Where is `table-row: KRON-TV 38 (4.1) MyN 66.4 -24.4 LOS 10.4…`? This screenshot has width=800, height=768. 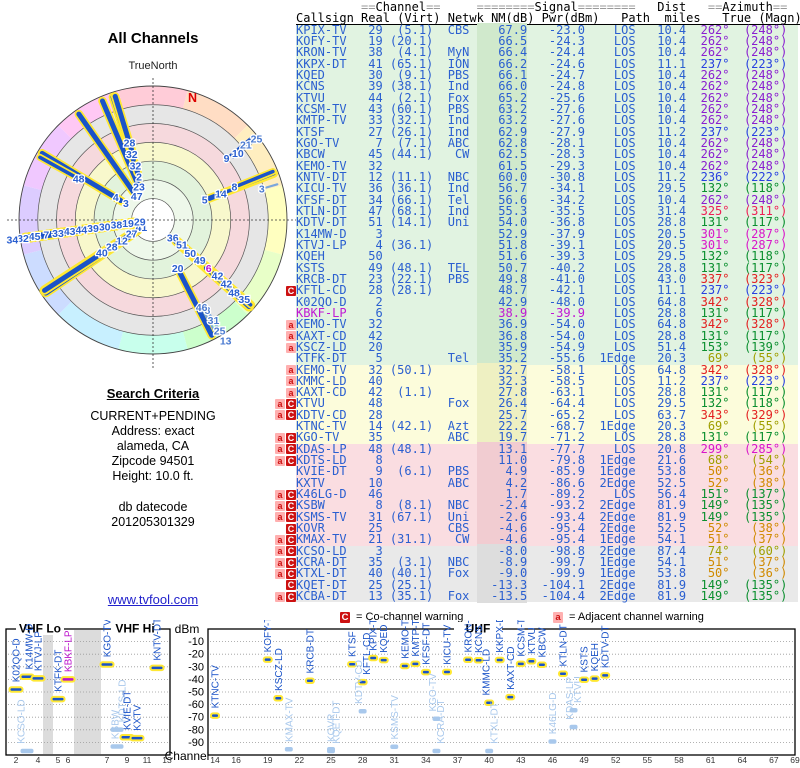
table-row: KRON-TV 38 (4.1) MyN 66.4 -24.4 LOS 10.4… is located at coordinates (536, 52).